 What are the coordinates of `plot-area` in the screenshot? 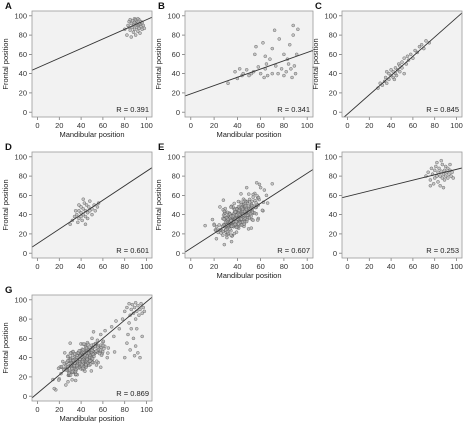 It's located at (402, 205).